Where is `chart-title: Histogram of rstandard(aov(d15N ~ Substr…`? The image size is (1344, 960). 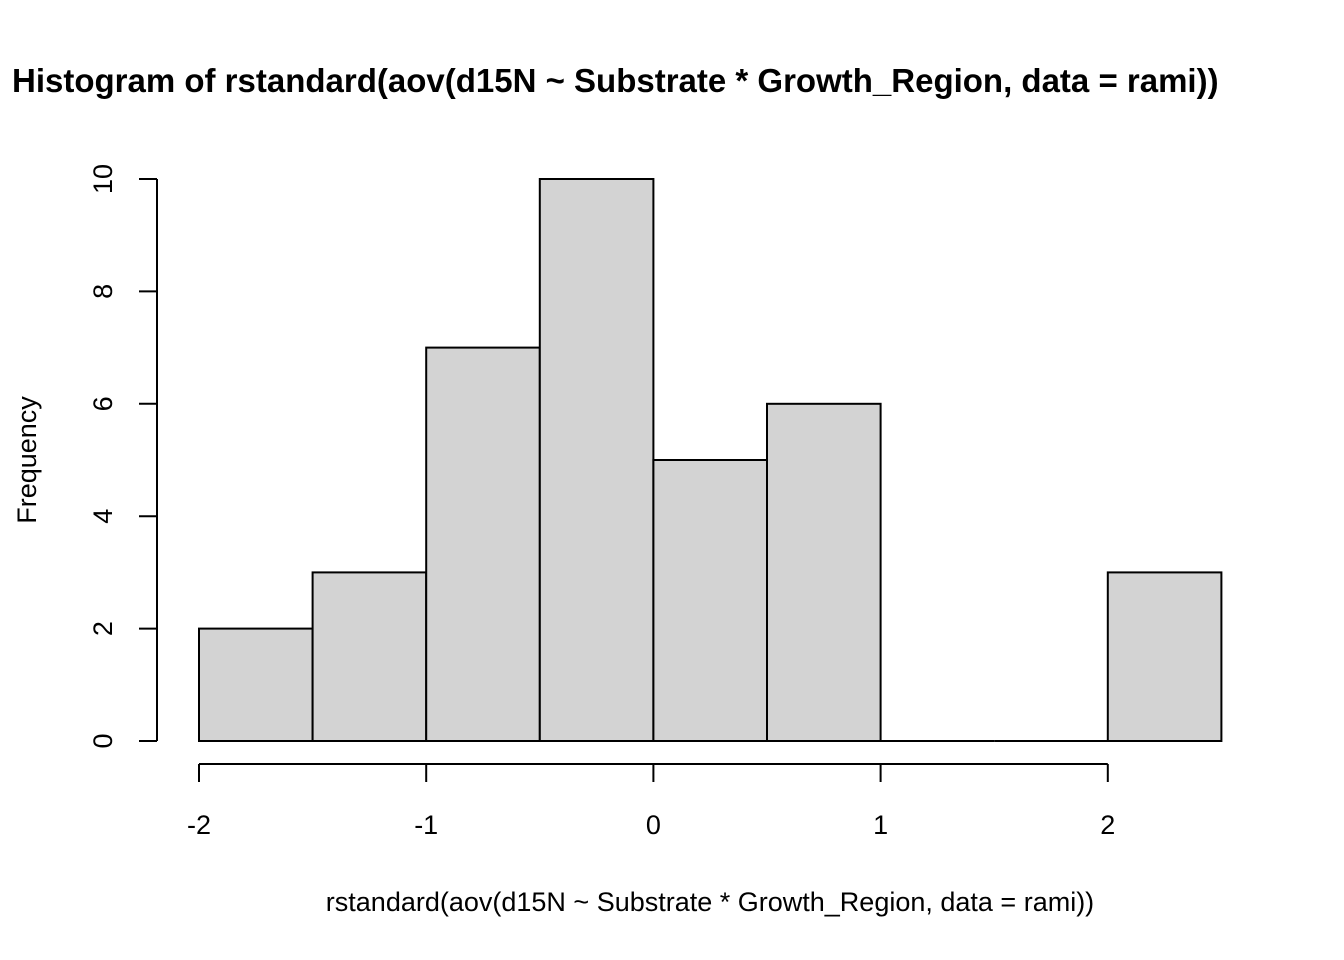 chart-title: Histogram of rstandard(aov(d15N ~ Substr… is located at coordinates (615, 80).